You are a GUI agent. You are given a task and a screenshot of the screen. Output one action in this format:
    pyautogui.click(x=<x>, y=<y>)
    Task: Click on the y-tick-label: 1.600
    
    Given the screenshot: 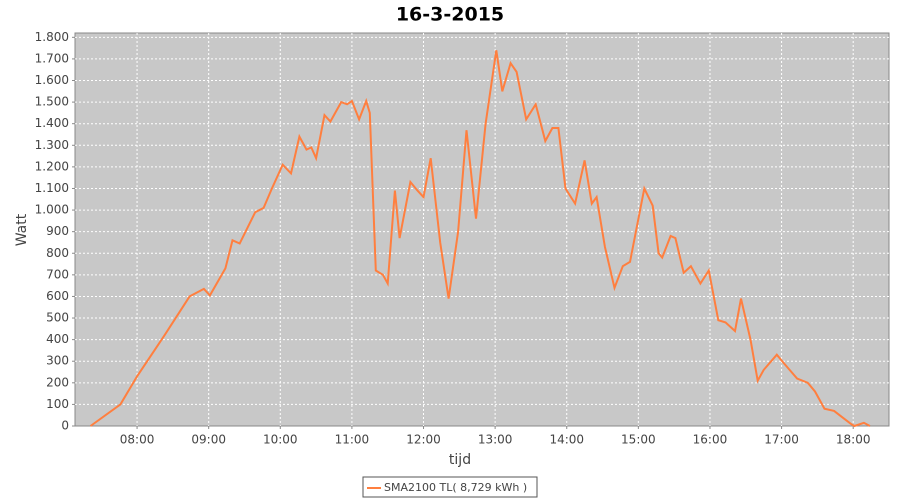 What is the action you would take?
    pyautogui.click(x=52, y=80)
    